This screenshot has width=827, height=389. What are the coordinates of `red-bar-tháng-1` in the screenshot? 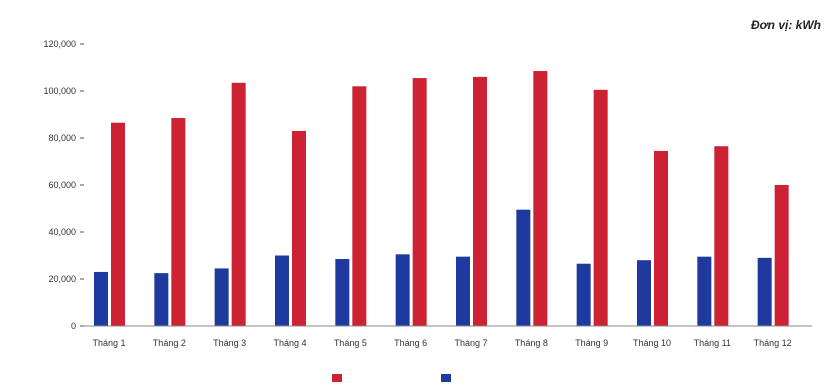 It's located at (118, 224).